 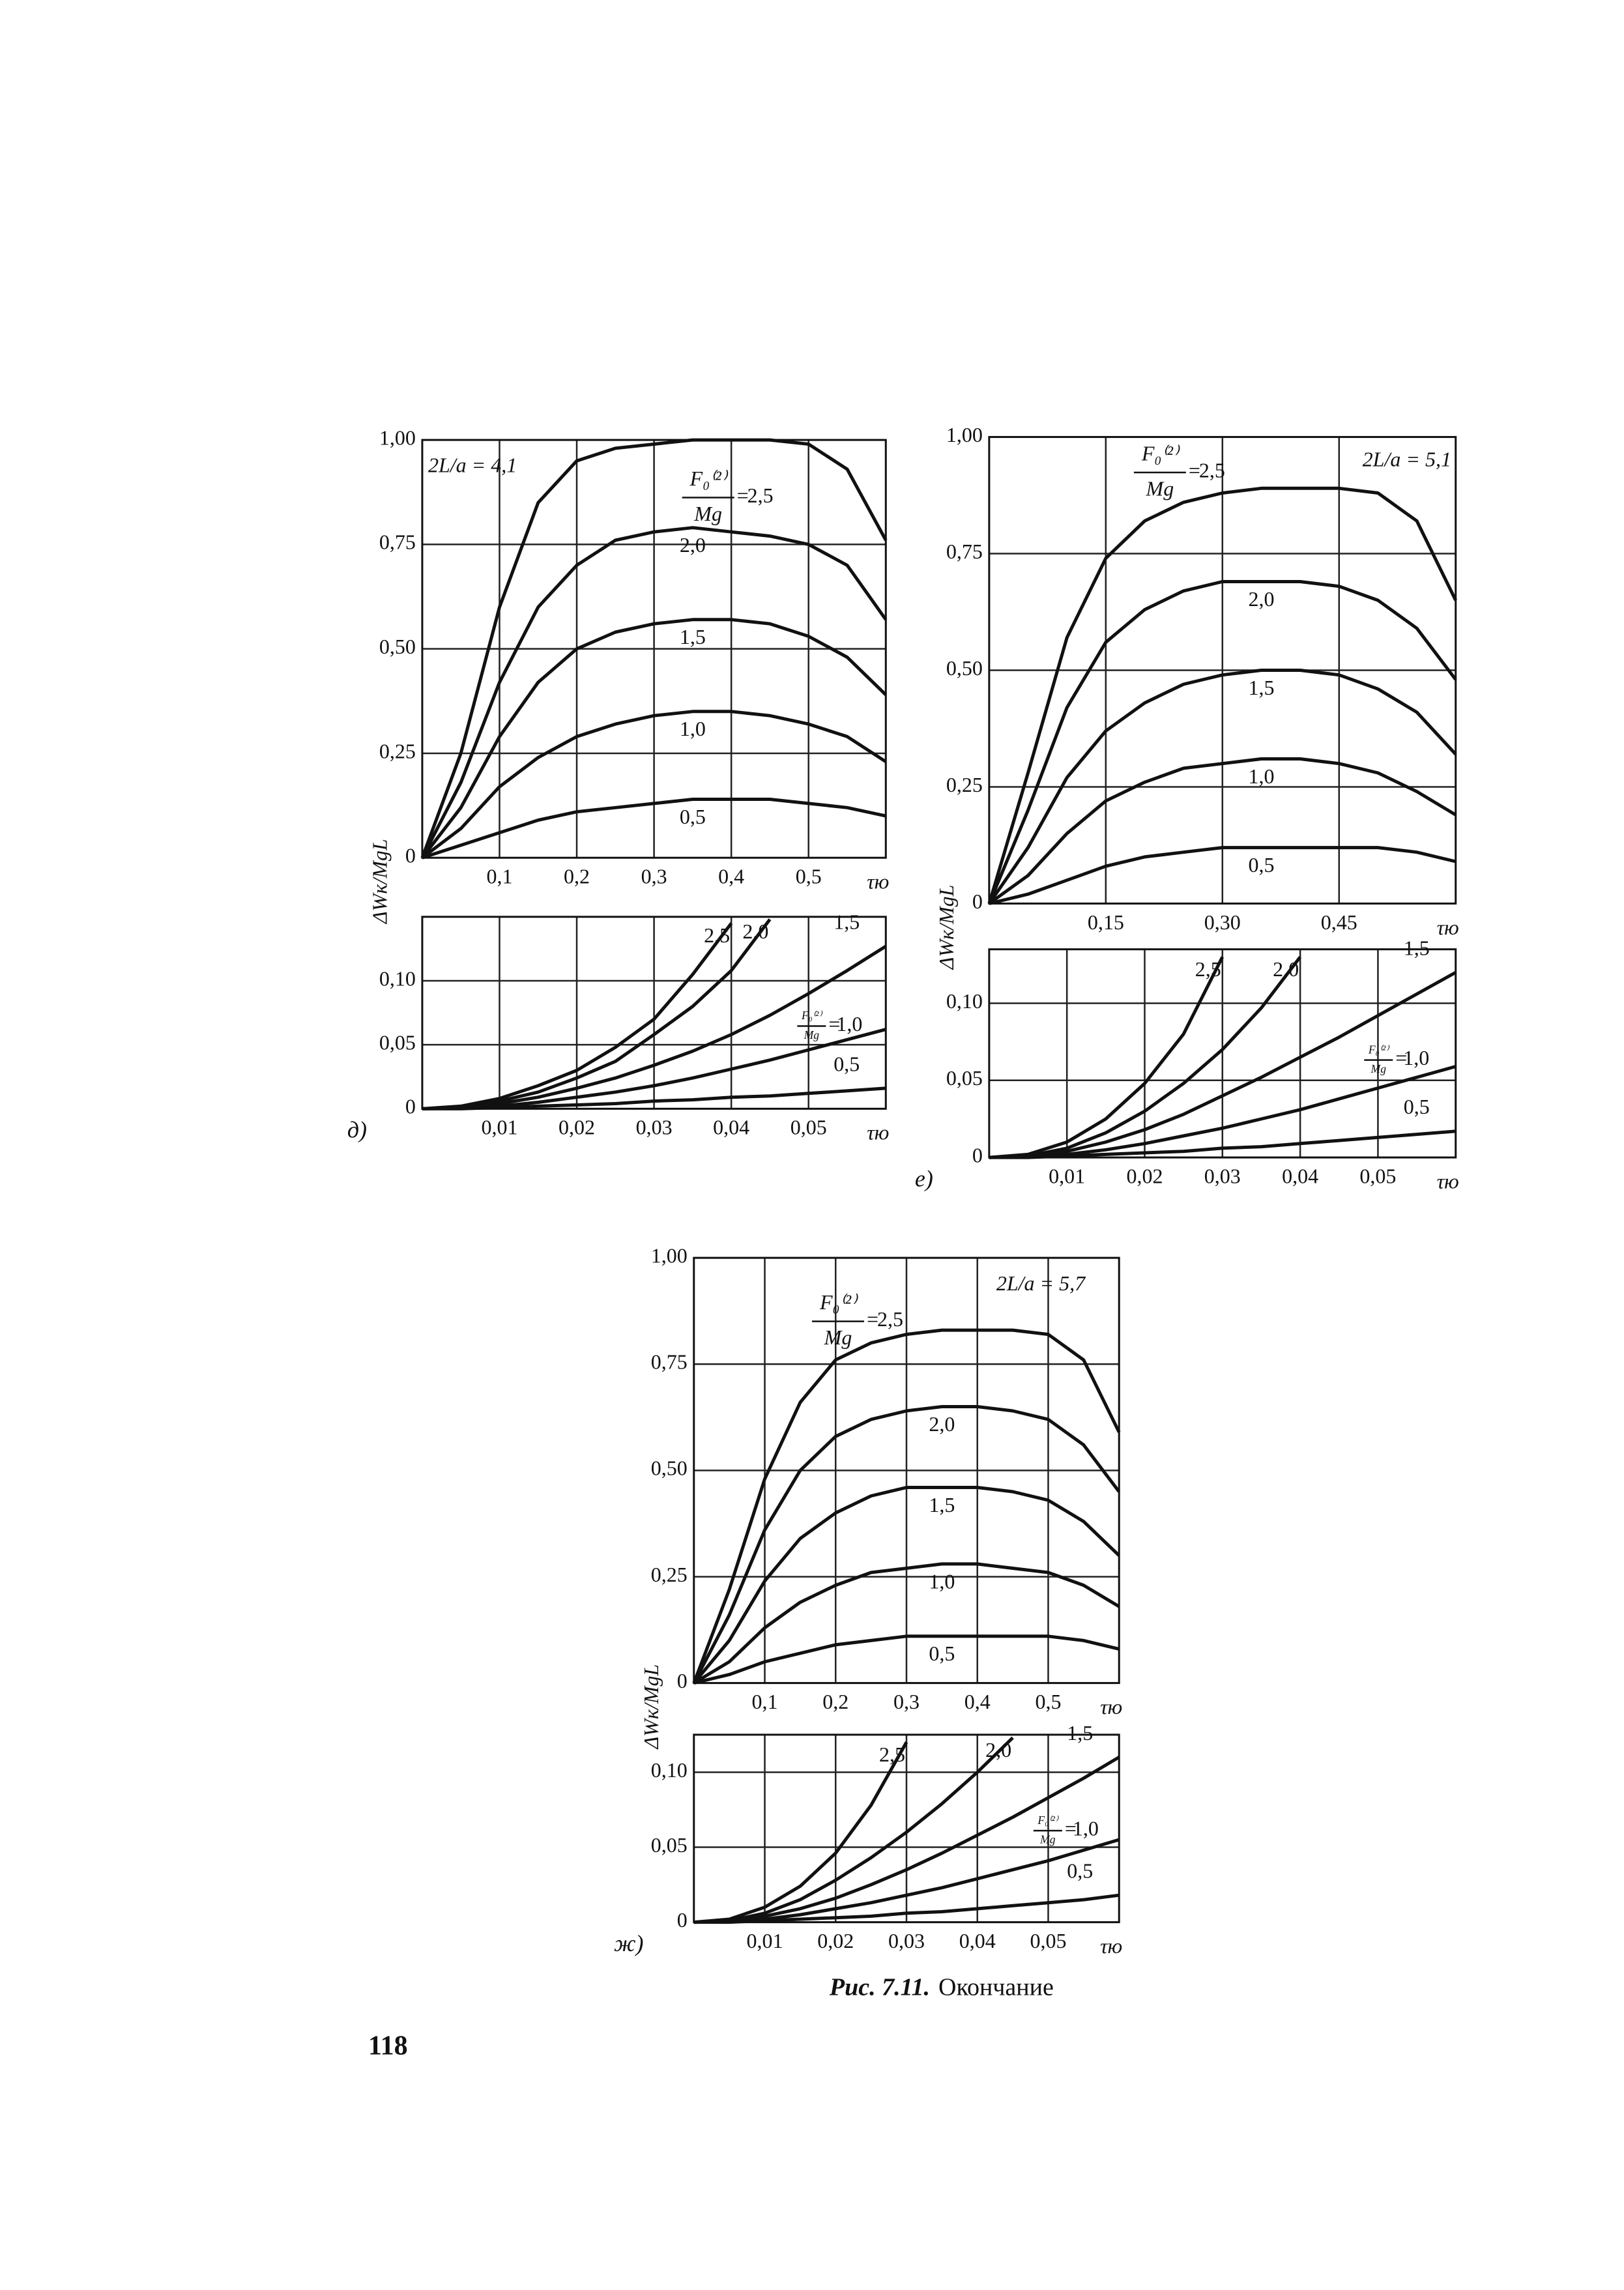 What do you see at coordinates (1223, 922) in the screenshot?
I see `x-tick-label: 0,30` at bounding box center [1223, 922].